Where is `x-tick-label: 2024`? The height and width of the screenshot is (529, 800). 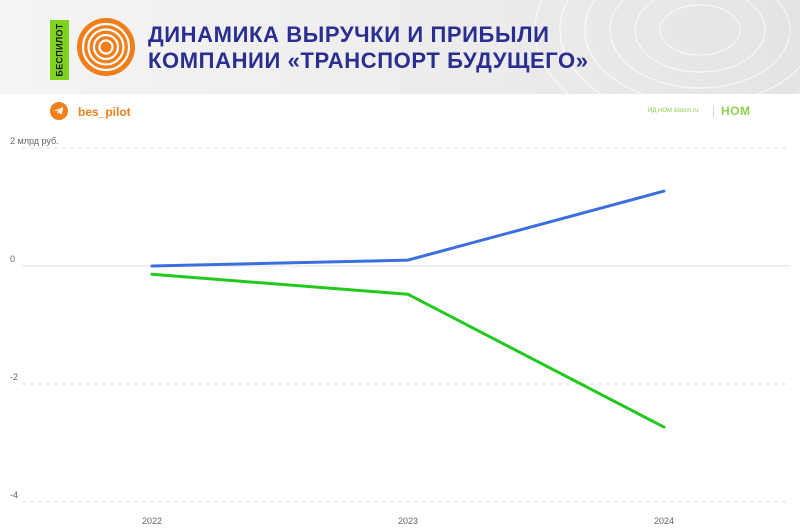 x-tick-label: 2024 is located at coordinates (664, 521).